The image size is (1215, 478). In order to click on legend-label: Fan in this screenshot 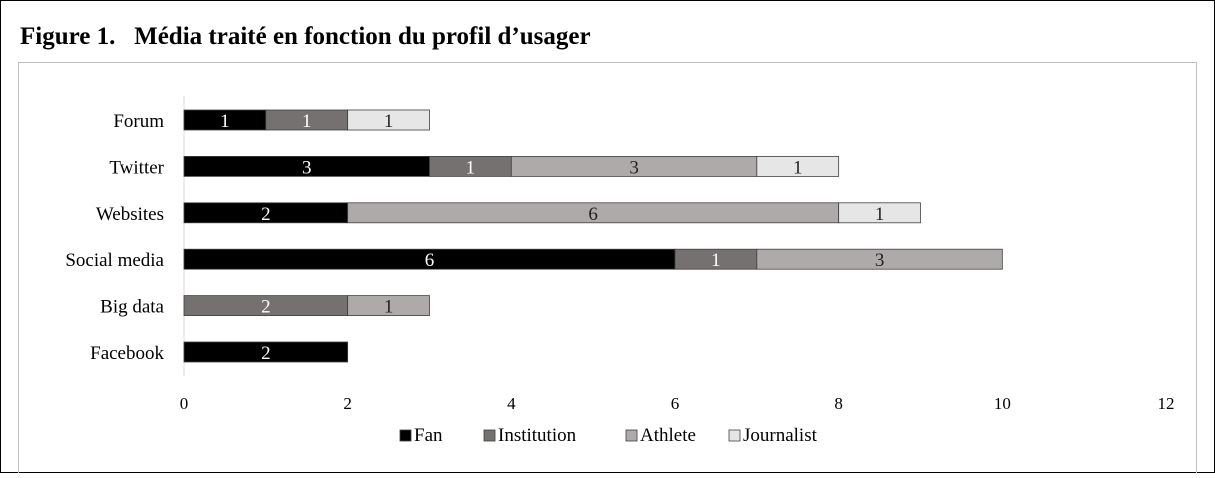, I will do `click(428, 435)`.